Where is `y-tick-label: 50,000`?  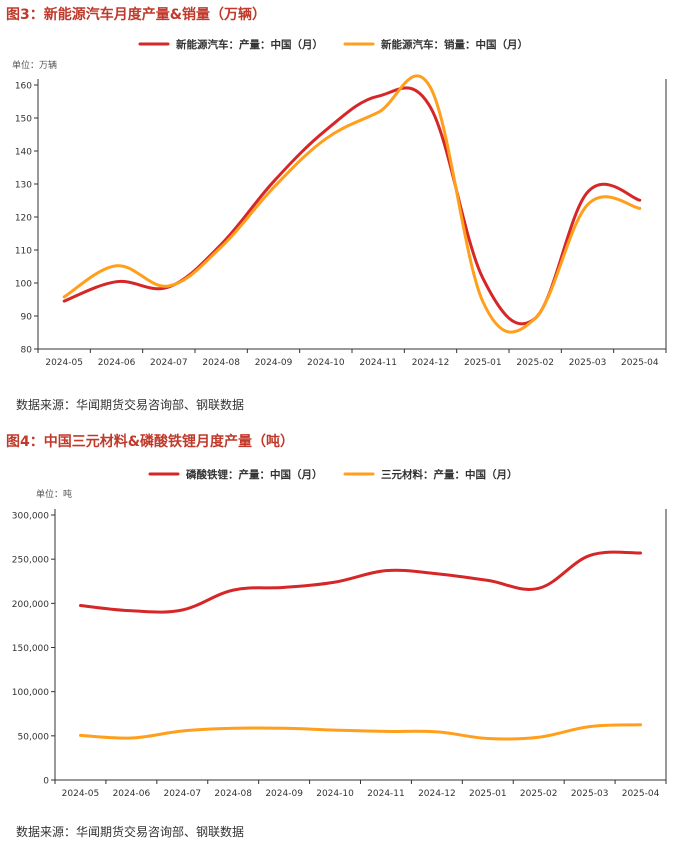 y-tick-label: 50,000 is located at coordinates (34, 737).